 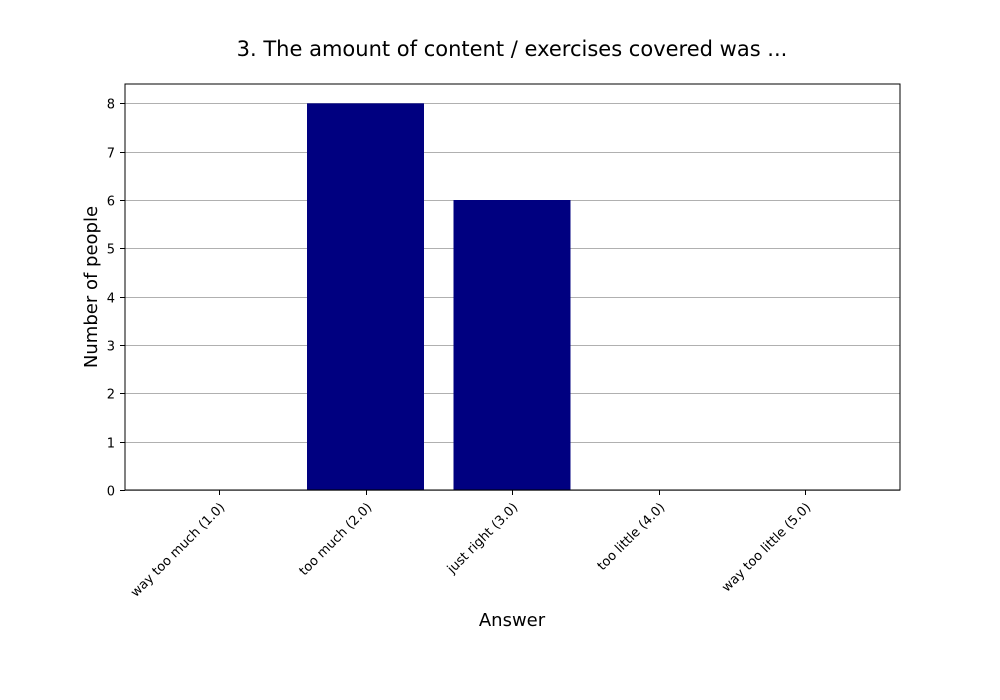 I want to click on y-tick-label-0: 0, so click(x=111, y=492).